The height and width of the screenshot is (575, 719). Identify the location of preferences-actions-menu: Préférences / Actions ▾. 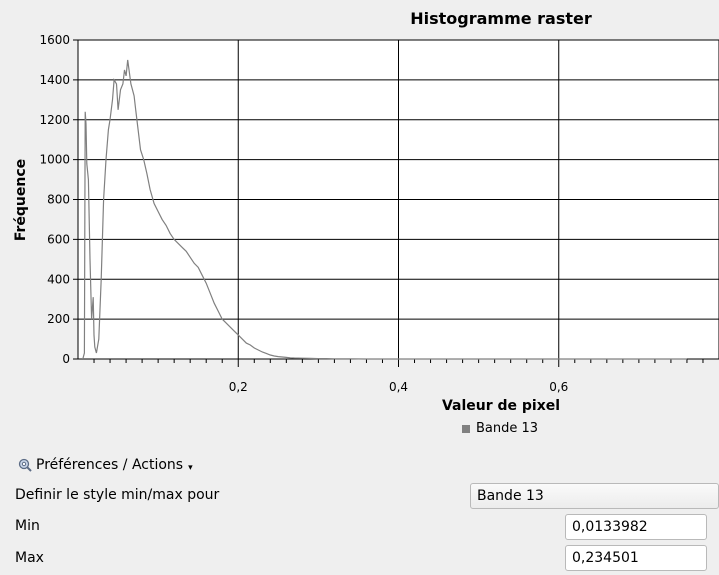
(105, 465).